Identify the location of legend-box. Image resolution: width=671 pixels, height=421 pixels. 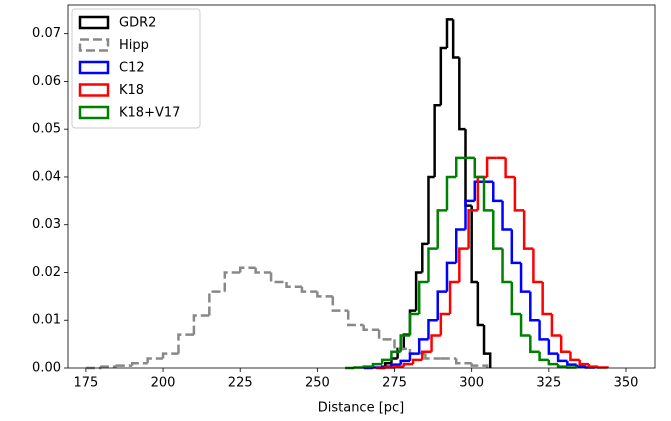
(136, 68).